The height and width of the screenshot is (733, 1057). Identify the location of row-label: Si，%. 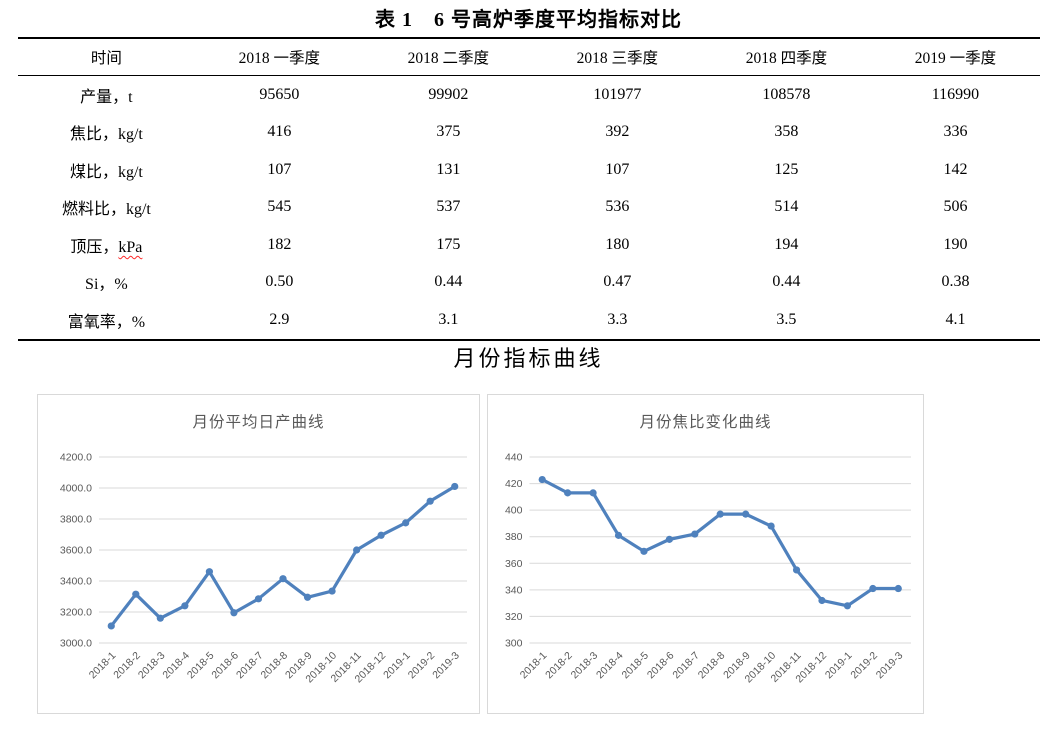
(106, 285).